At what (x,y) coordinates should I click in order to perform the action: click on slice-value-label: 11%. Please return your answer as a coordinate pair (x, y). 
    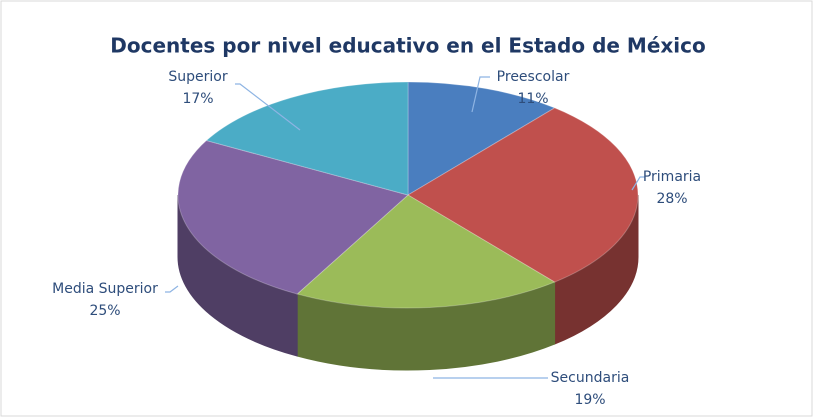
    Looking at the image, I should click on (532, 99).